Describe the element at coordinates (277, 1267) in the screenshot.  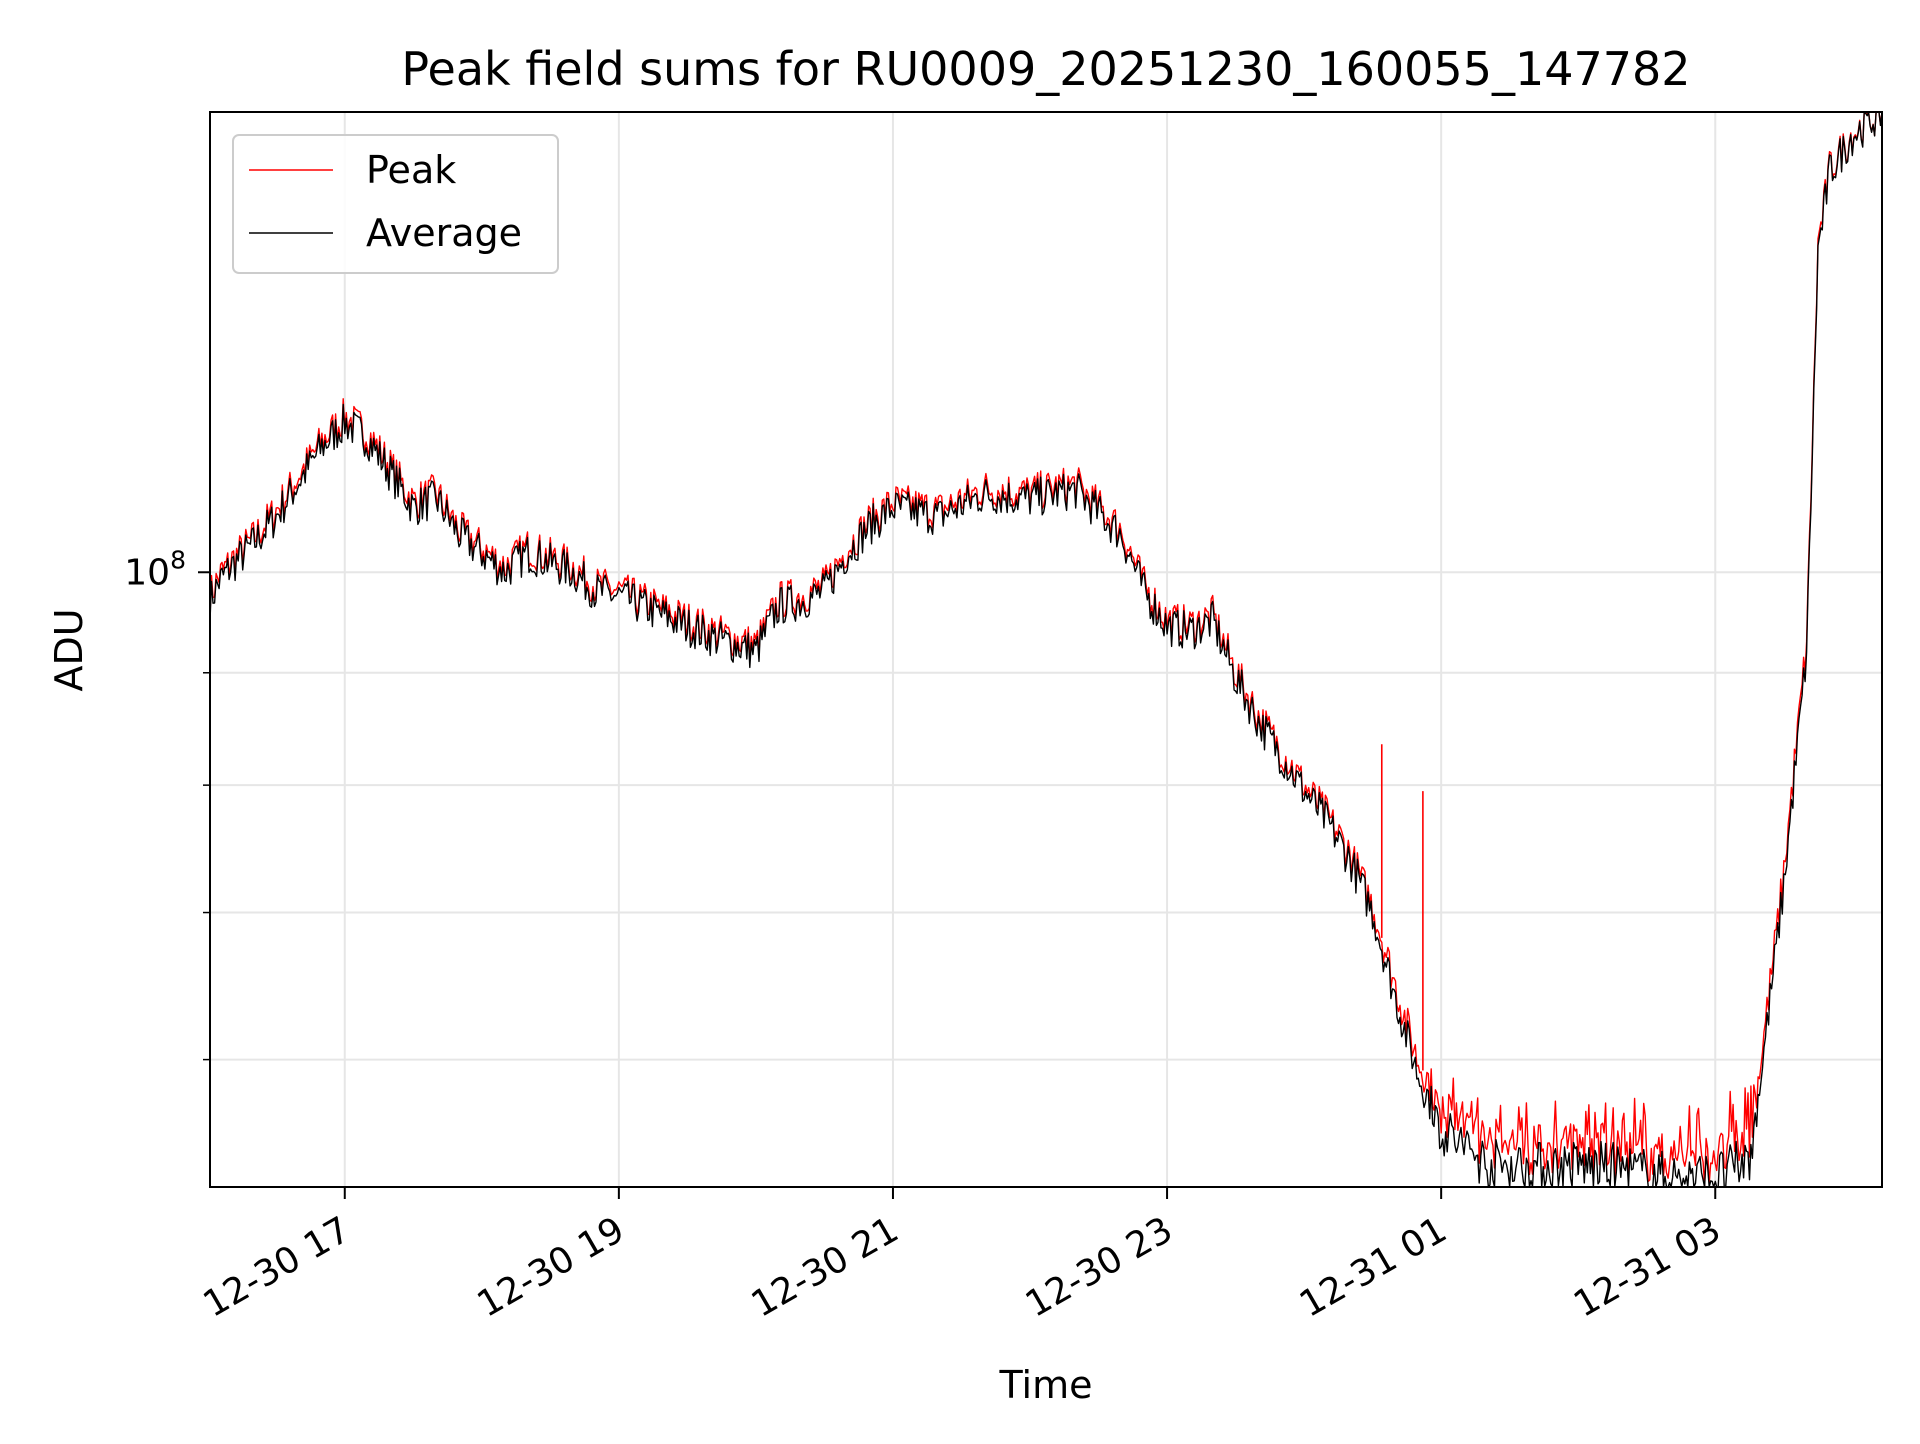
I see `x-tick-label: 12-30 17` at that location.